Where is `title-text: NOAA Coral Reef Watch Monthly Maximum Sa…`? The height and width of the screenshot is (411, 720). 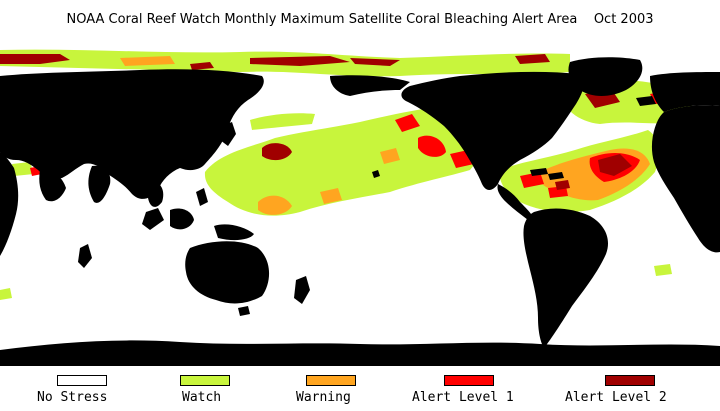
title-text: NOAA Coral Reef Watch Monthly Maximum Sa… is located at coordinates (322, 19).